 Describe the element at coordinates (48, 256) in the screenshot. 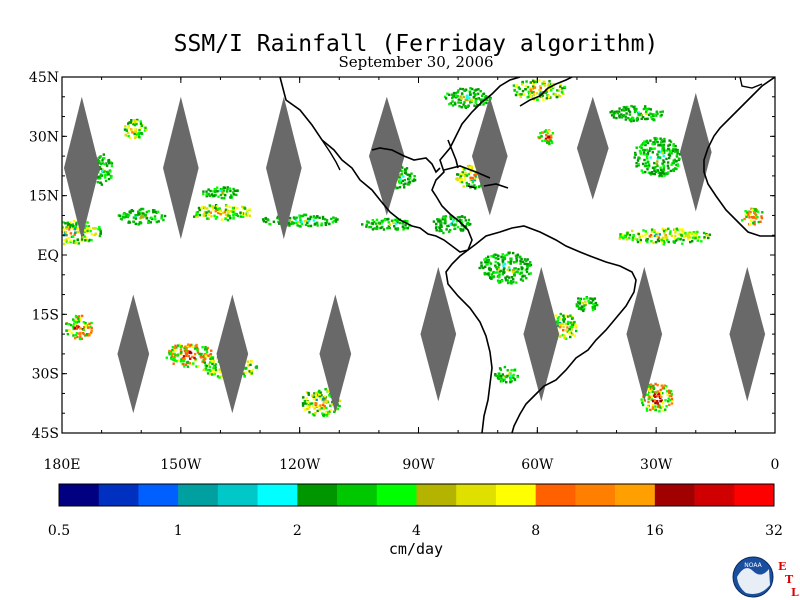

I see `lat-tick-label: EQ` at that location.